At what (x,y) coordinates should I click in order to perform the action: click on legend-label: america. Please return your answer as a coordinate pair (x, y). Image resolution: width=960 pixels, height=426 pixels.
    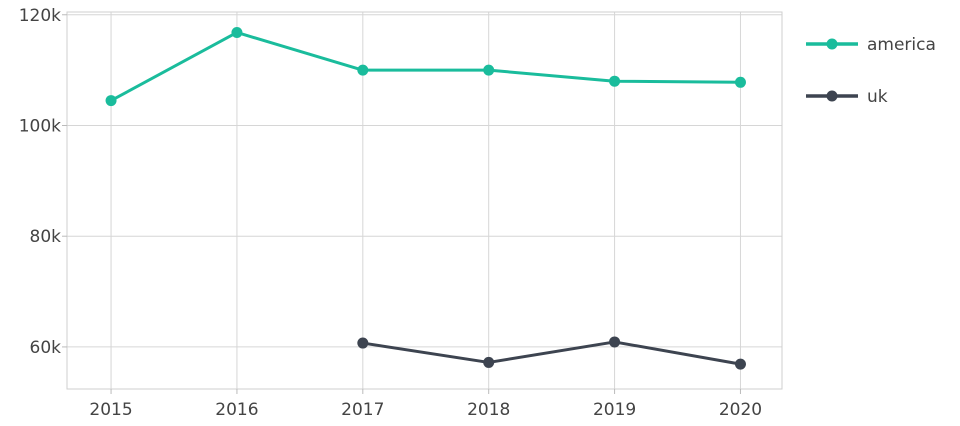
    Looking at the image, I should click on (901, 45).